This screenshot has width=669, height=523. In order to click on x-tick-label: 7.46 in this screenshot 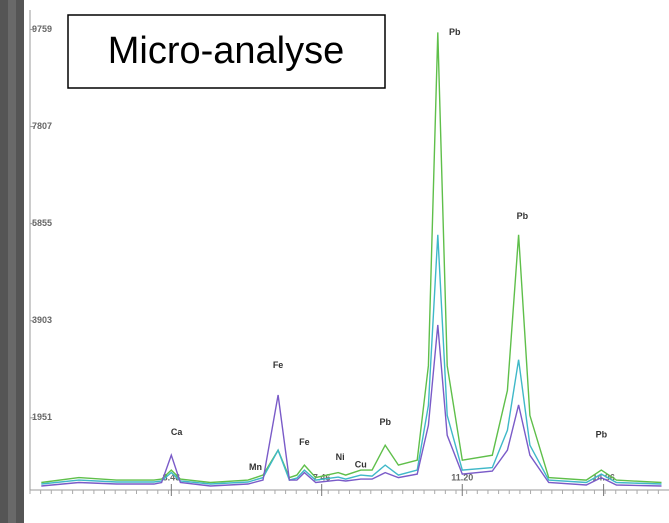, I will do `click(322, 477)`.